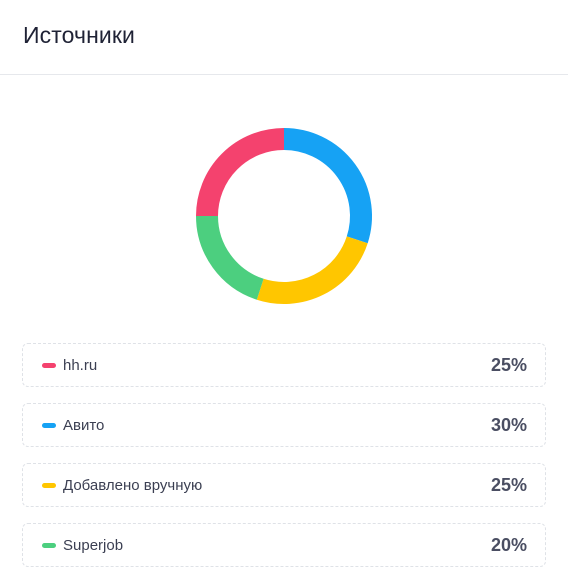  What do you see at coordinates (508, 424) in the screenshot?
I see `legend-value: 30%` at bounding box center [508, 424].